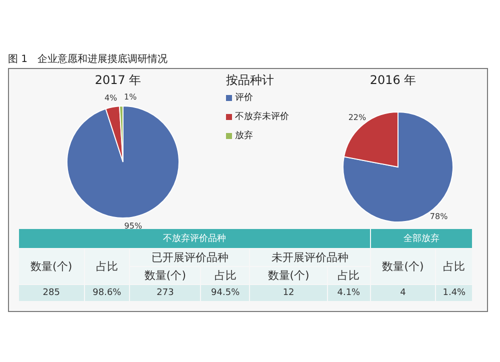  Describe the element at coordinates (454, 293) in the screenshot. I see `text: 1.4%` at that location.